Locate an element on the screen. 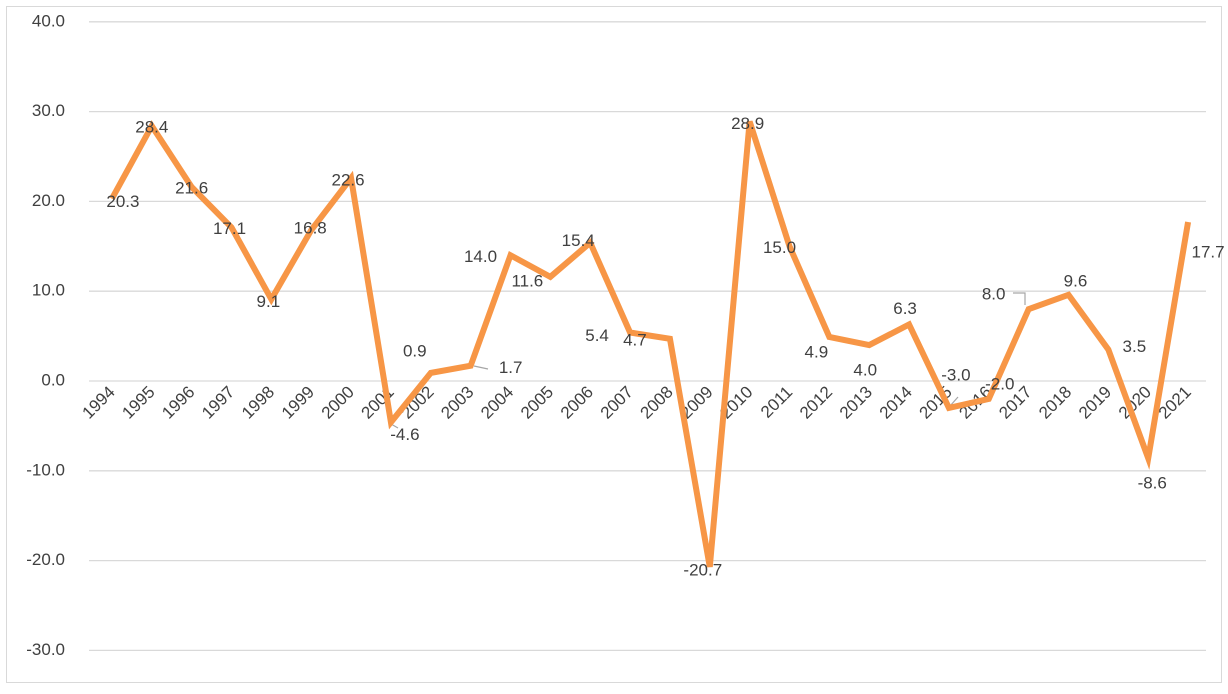 Image resolution: width=1228 pixels, height=694 pixels. y-tick-label: 30.0 is located at coordinates (48, 110).